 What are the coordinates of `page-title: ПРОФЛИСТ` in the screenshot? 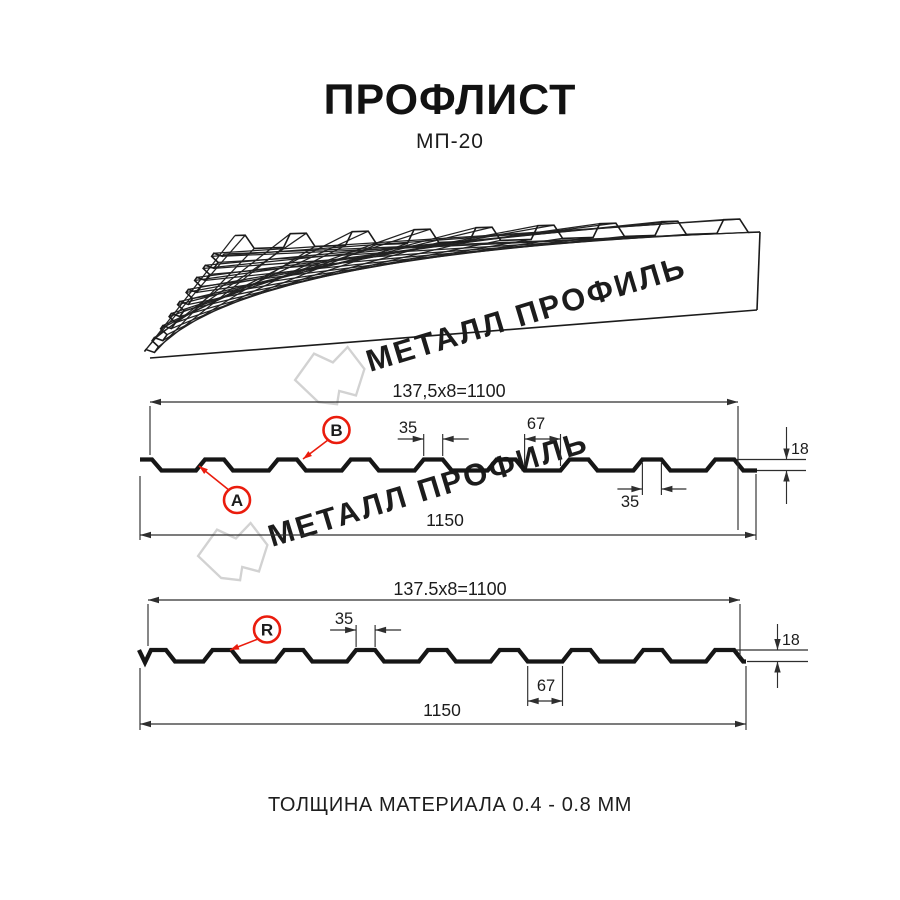 It's located at (450, 100).